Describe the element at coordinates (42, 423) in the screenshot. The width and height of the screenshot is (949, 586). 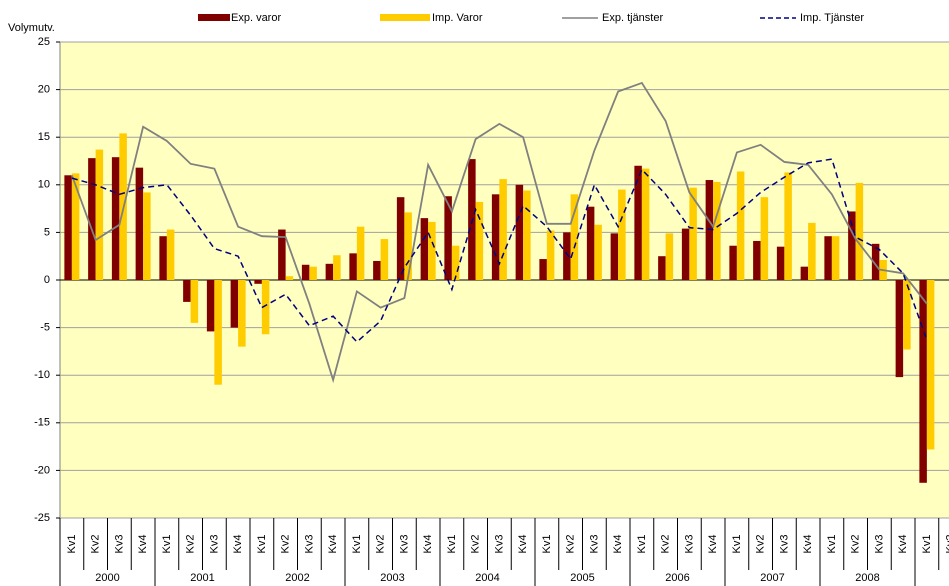
I see `y-tick-label: -15` at that location.